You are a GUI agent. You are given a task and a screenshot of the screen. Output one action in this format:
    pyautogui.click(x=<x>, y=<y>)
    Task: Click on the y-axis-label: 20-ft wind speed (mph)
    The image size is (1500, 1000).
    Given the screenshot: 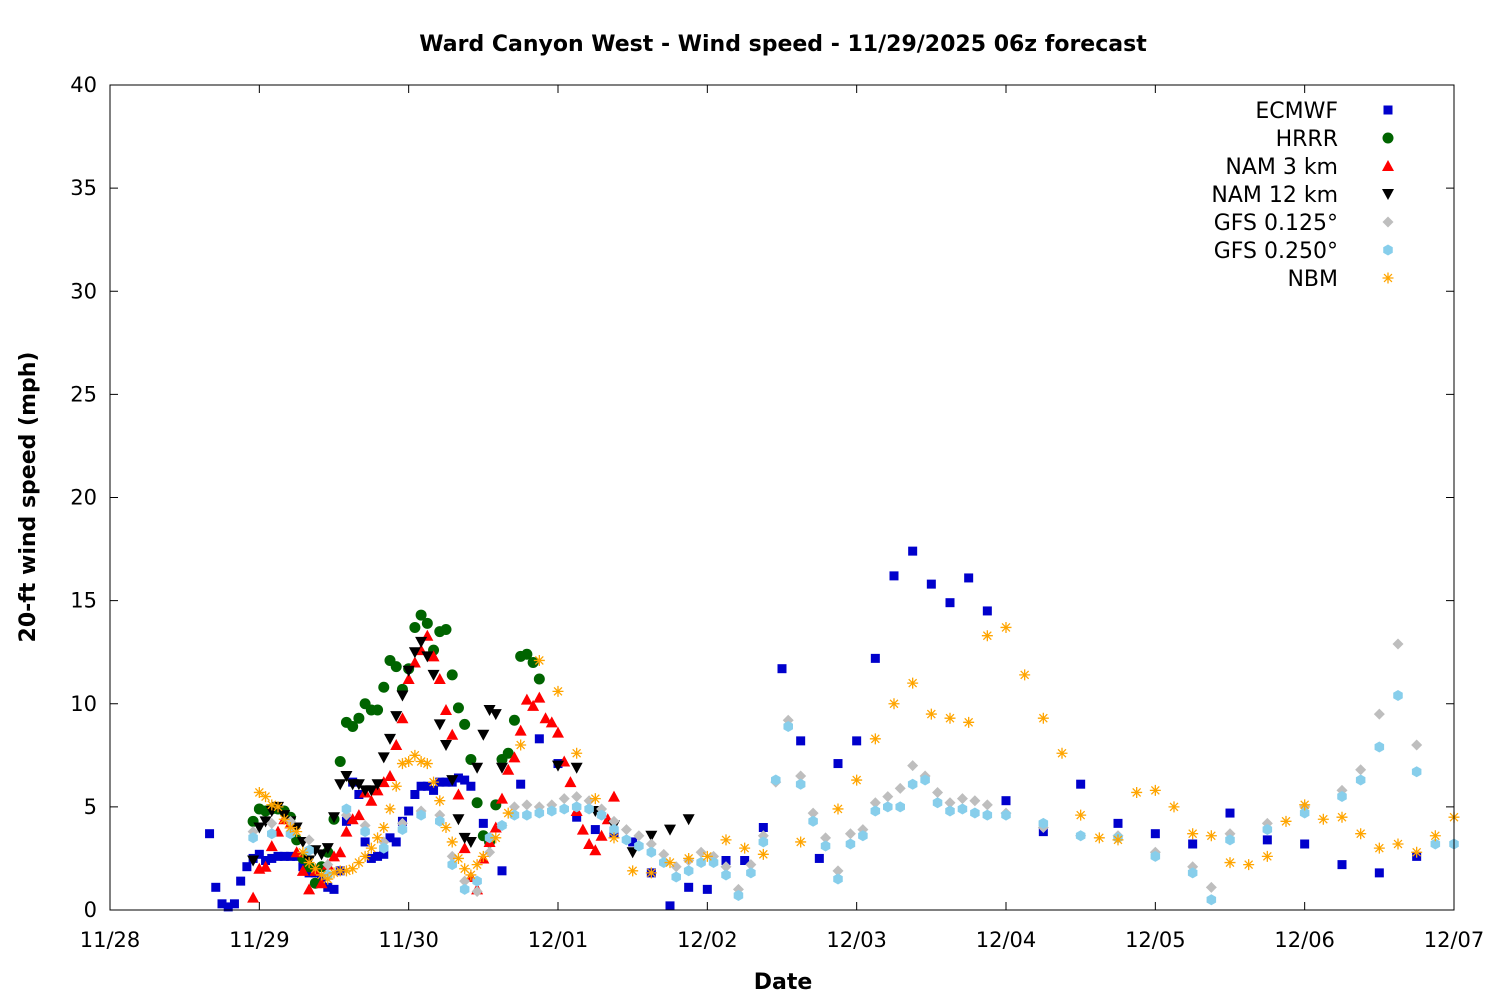 What is the action you would take?
    pyautogui.click(x=28, y=497)
    